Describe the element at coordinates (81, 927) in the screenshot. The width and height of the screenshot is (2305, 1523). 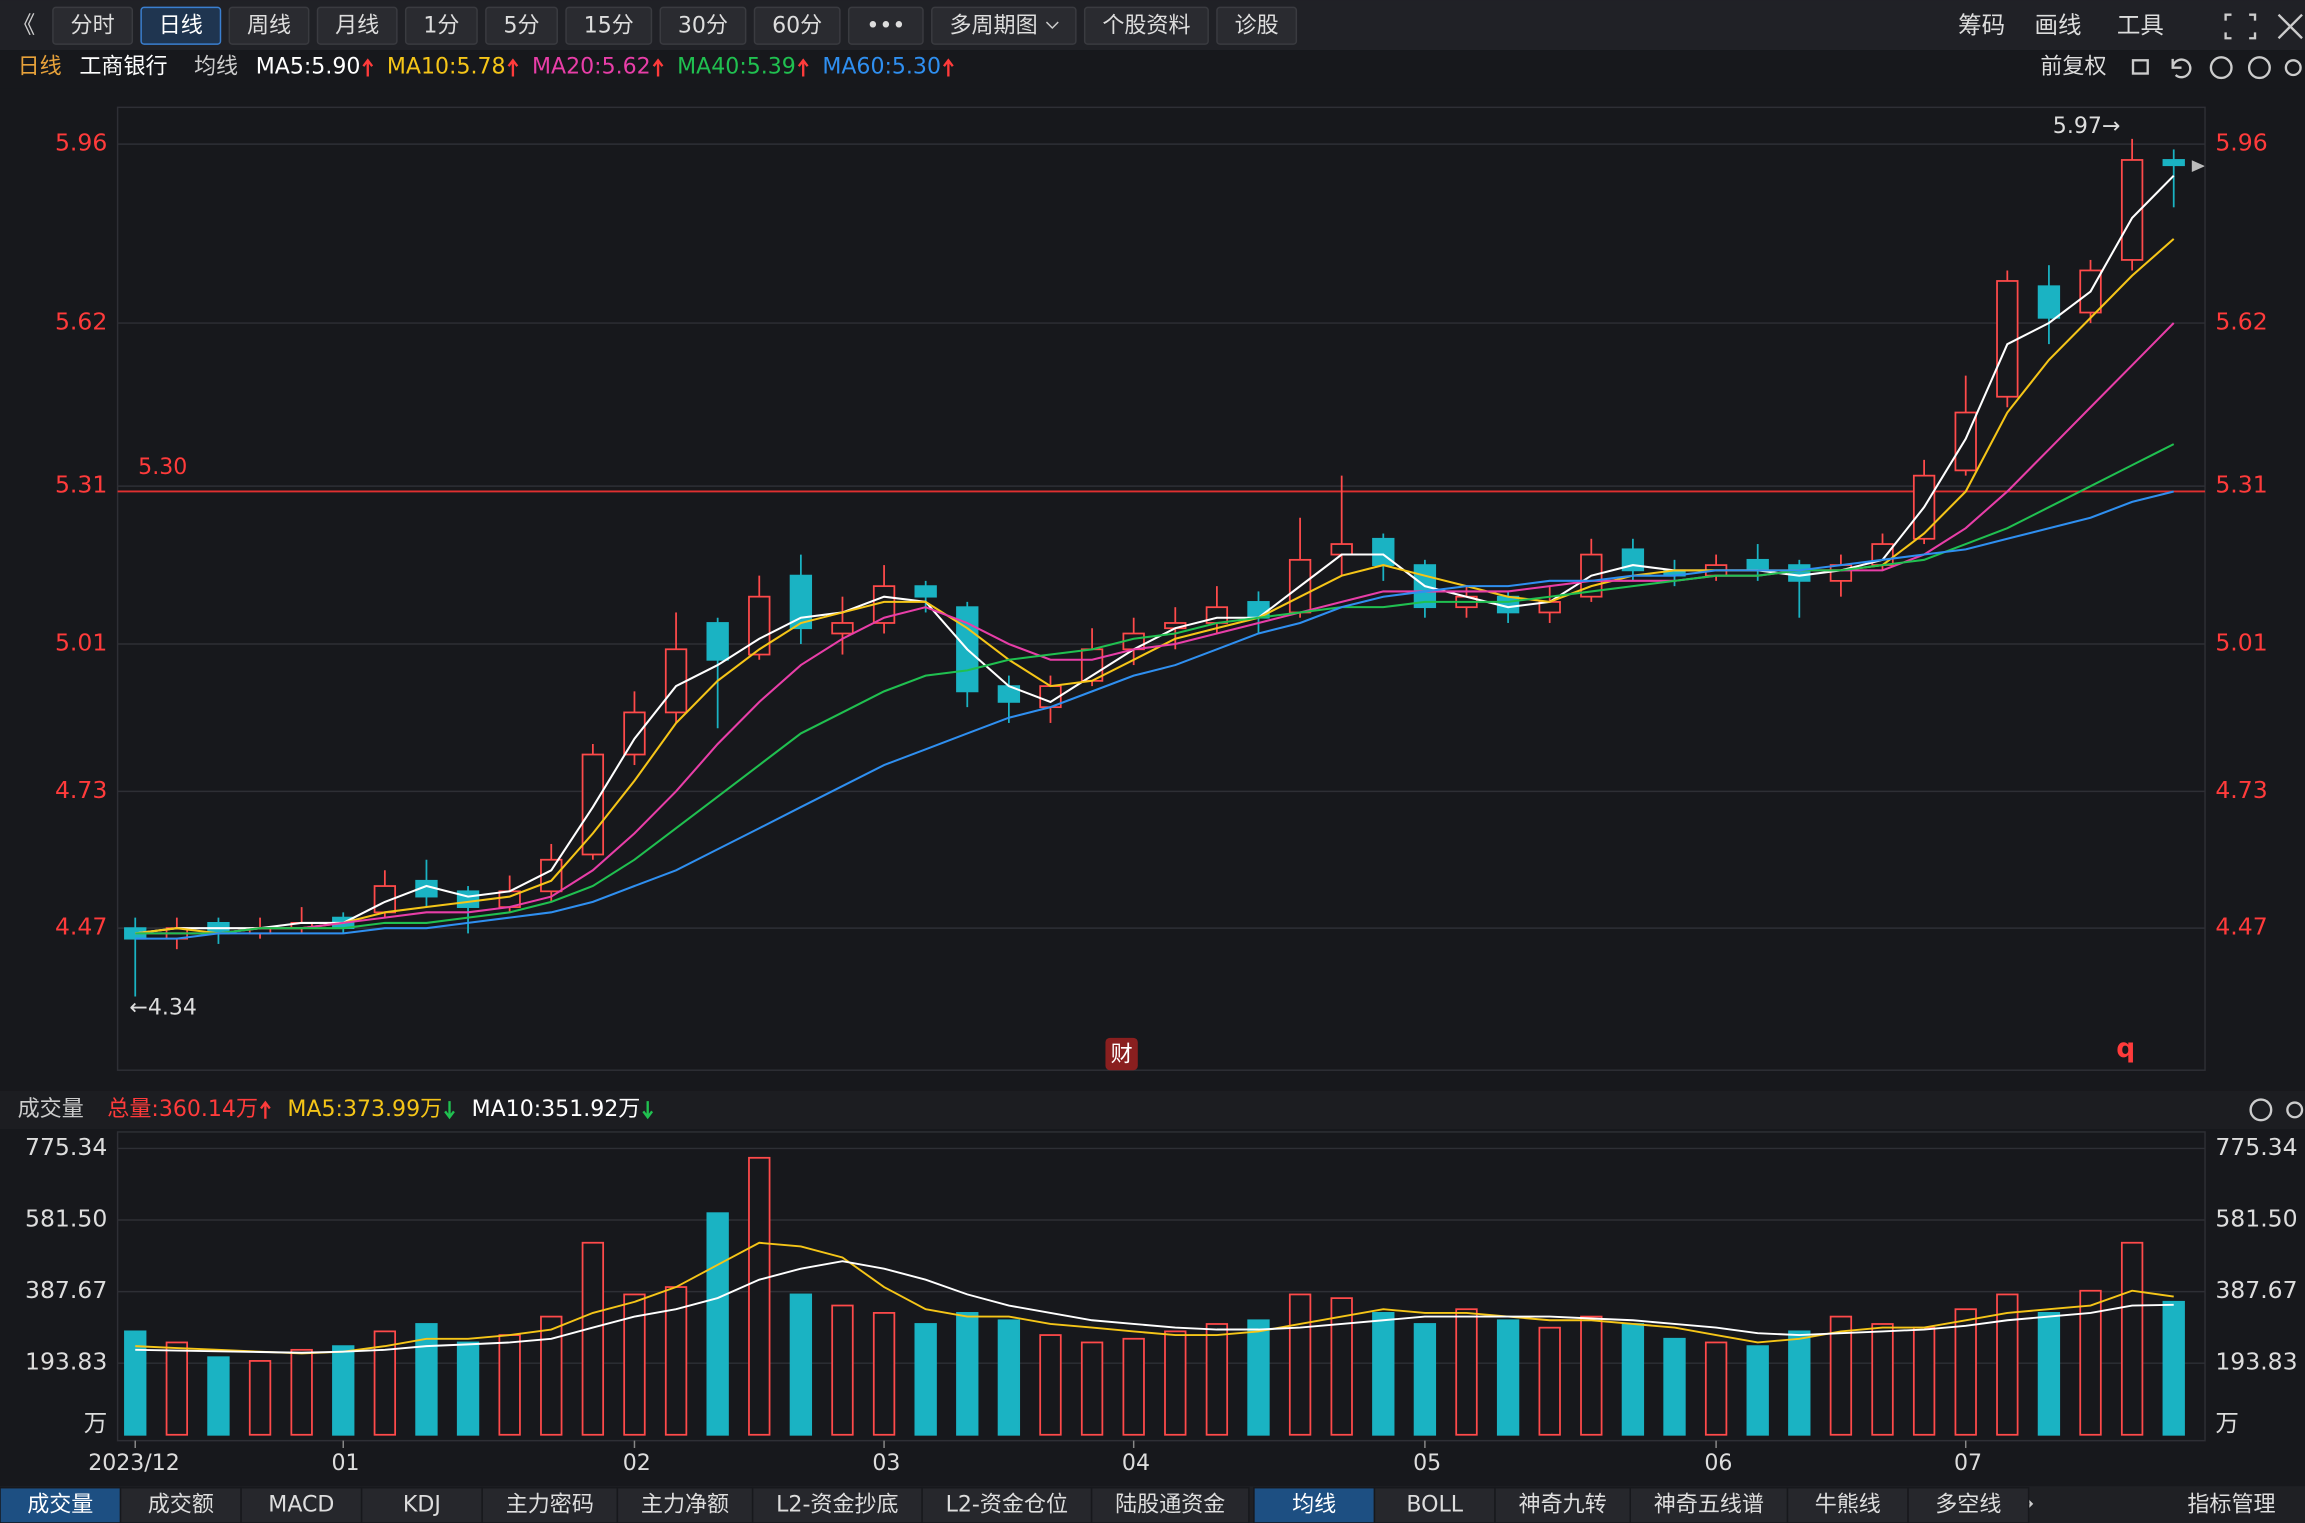
I see `y-tick-label: 4.47` at that location.